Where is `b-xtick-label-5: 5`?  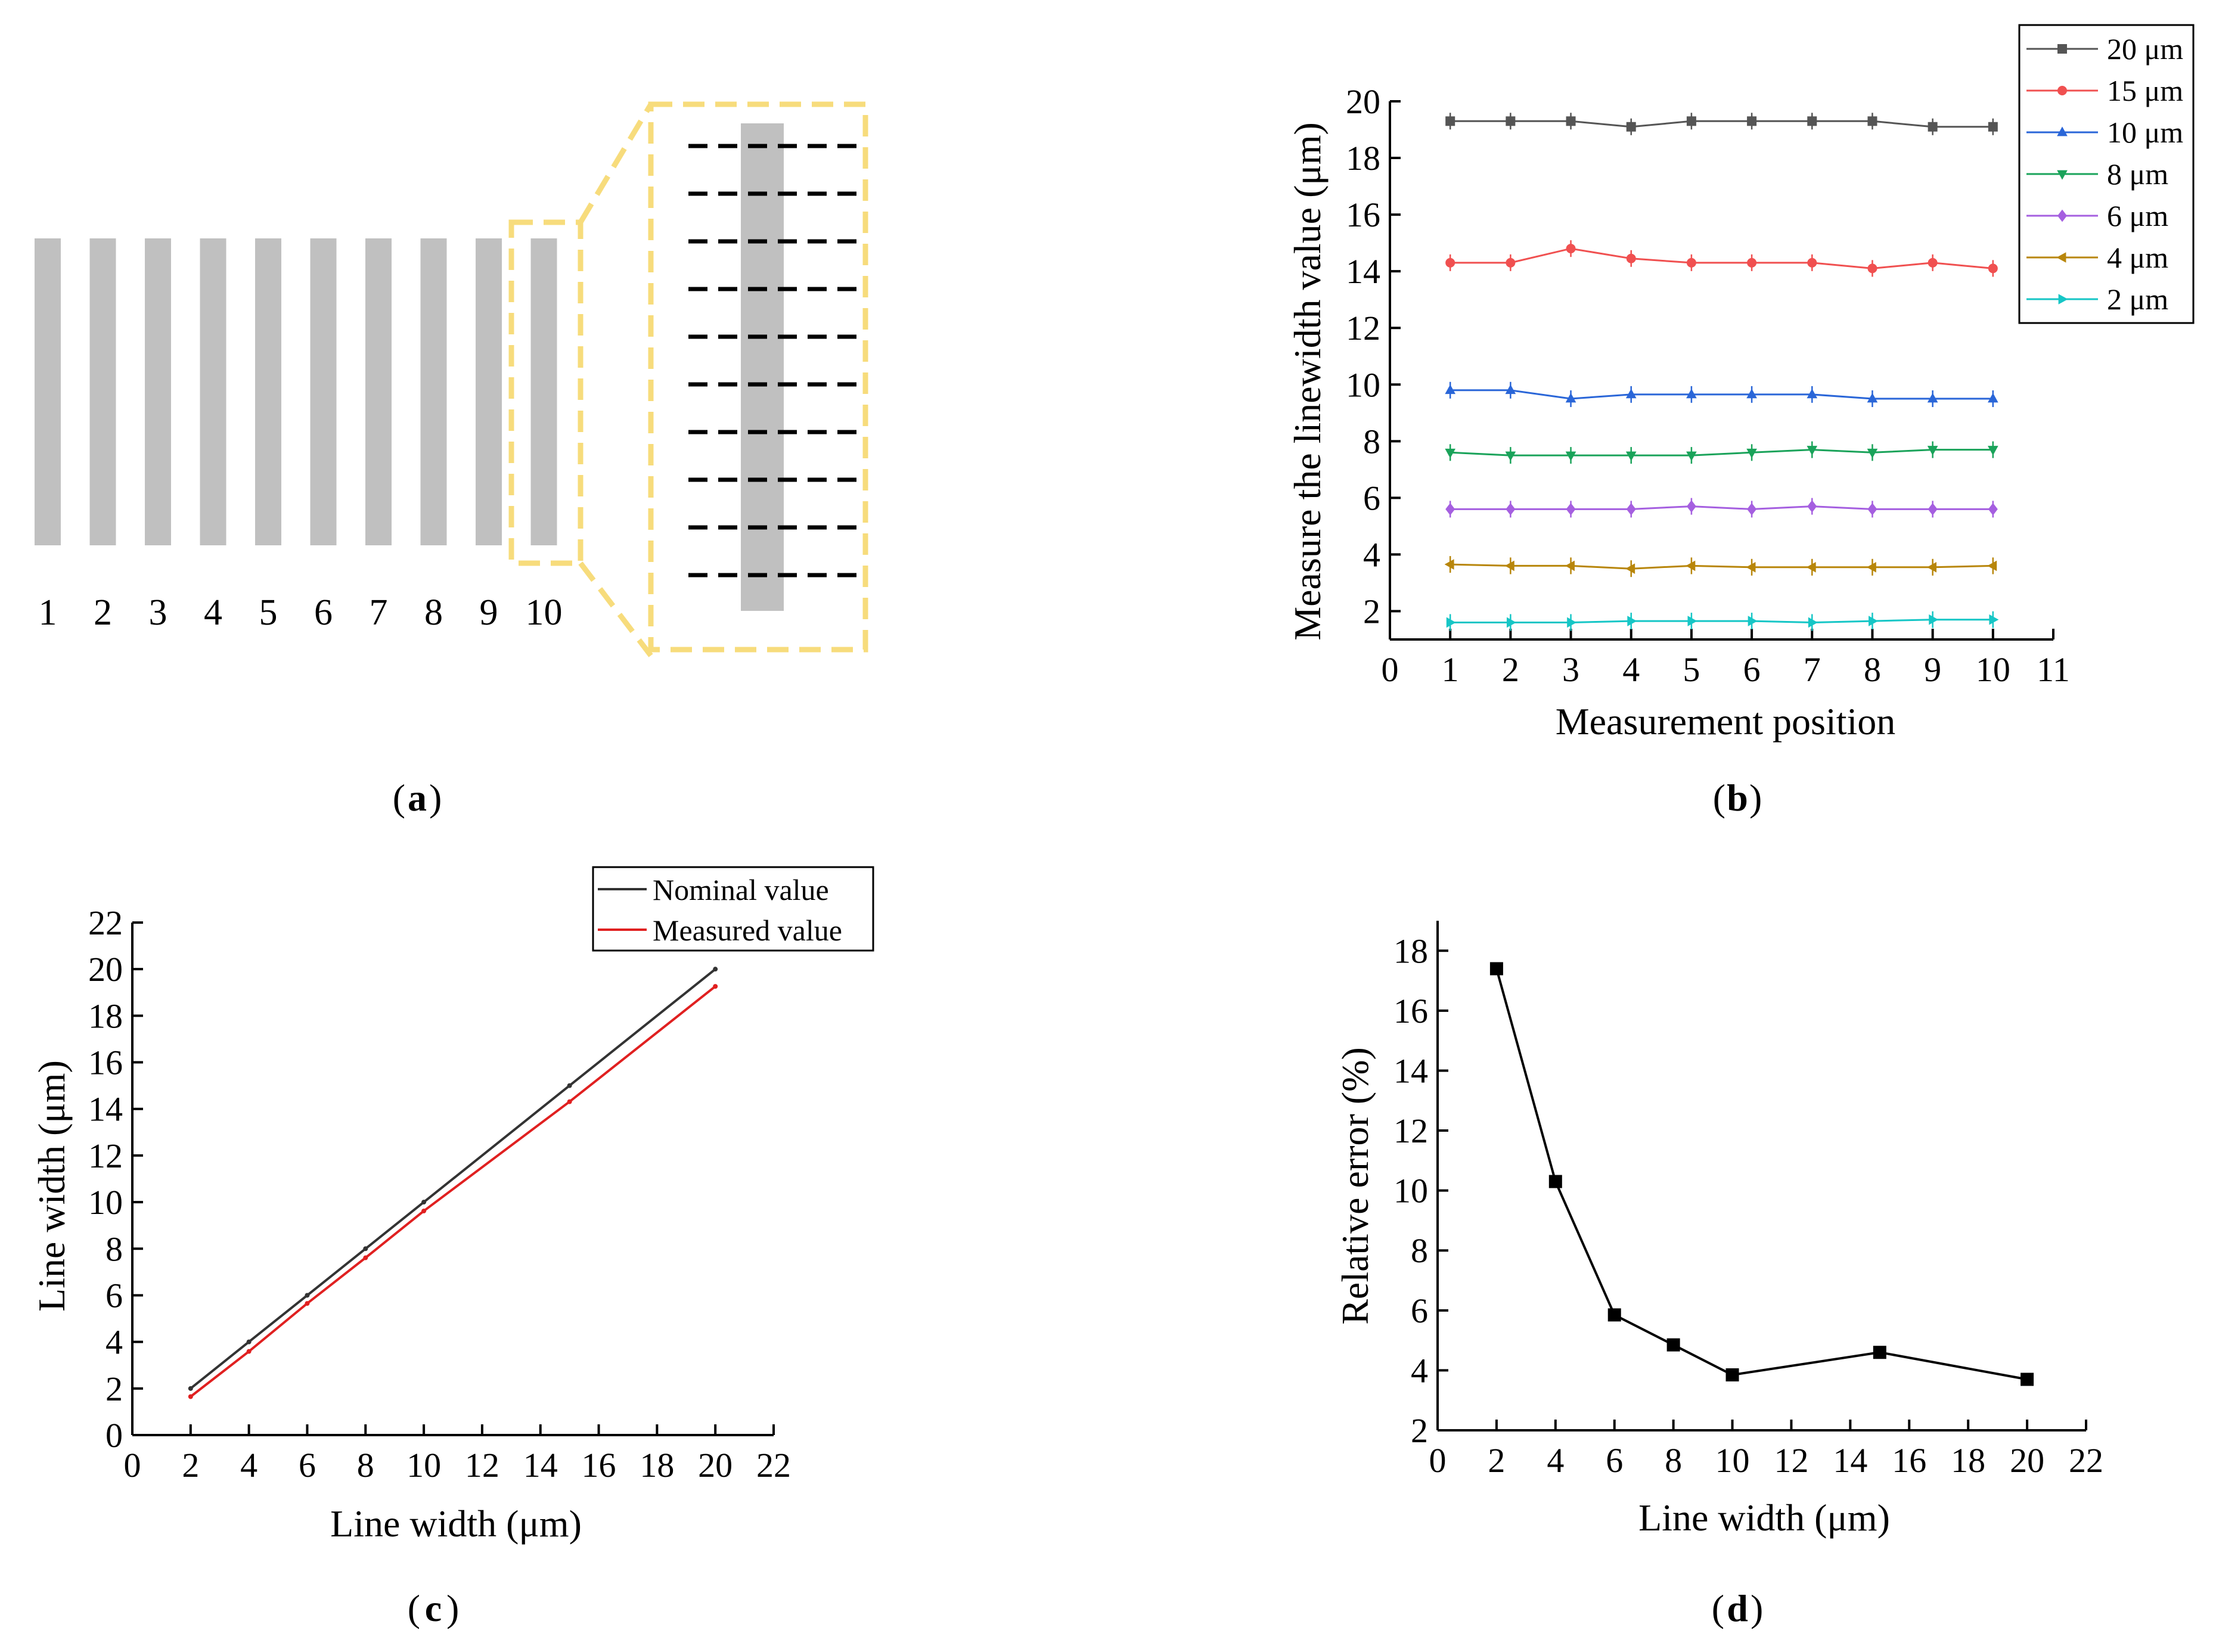
b-xtick-label-5: 5 is located at coordinates (1691, 669).